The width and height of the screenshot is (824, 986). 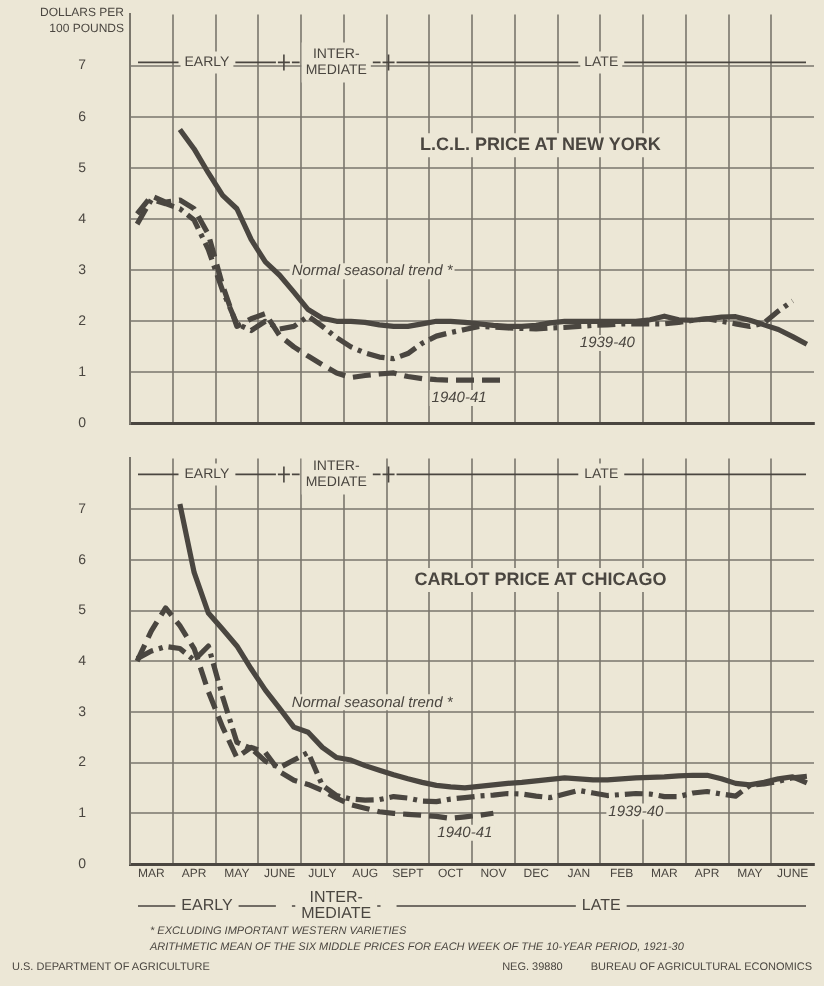 What do you see at coordinates (207, 905) in the screenshot?
I see `text: EARLY` at bounding box center [207, 905].